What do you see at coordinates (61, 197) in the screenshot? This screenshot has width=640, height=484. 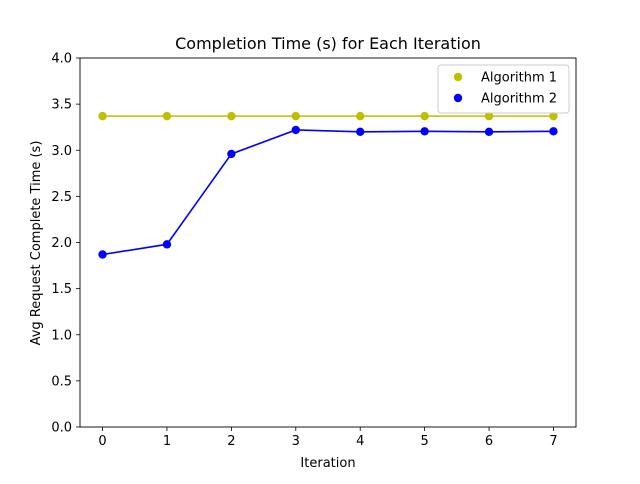 I see `y-tick-label: 2.5` at bounding box center [61, 197].